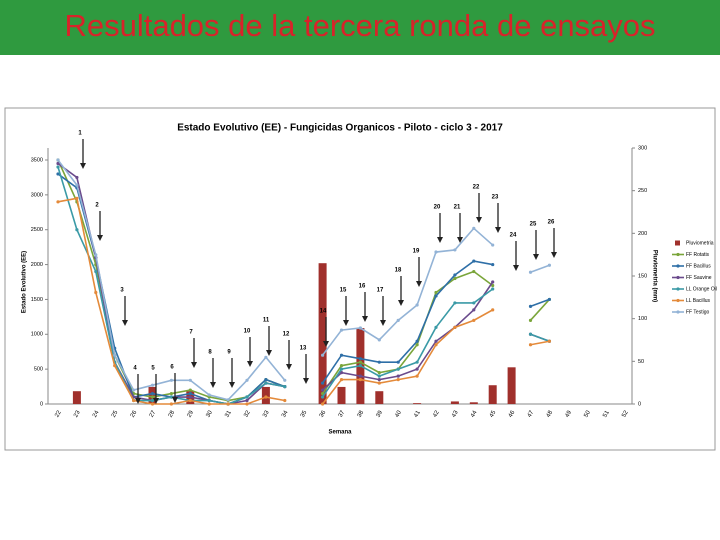 The height and width of the screenshot is (540, 720). Describe the element at coordinates (191, 413) in the screenshot. I see `x-tick-label: 29` at that location.